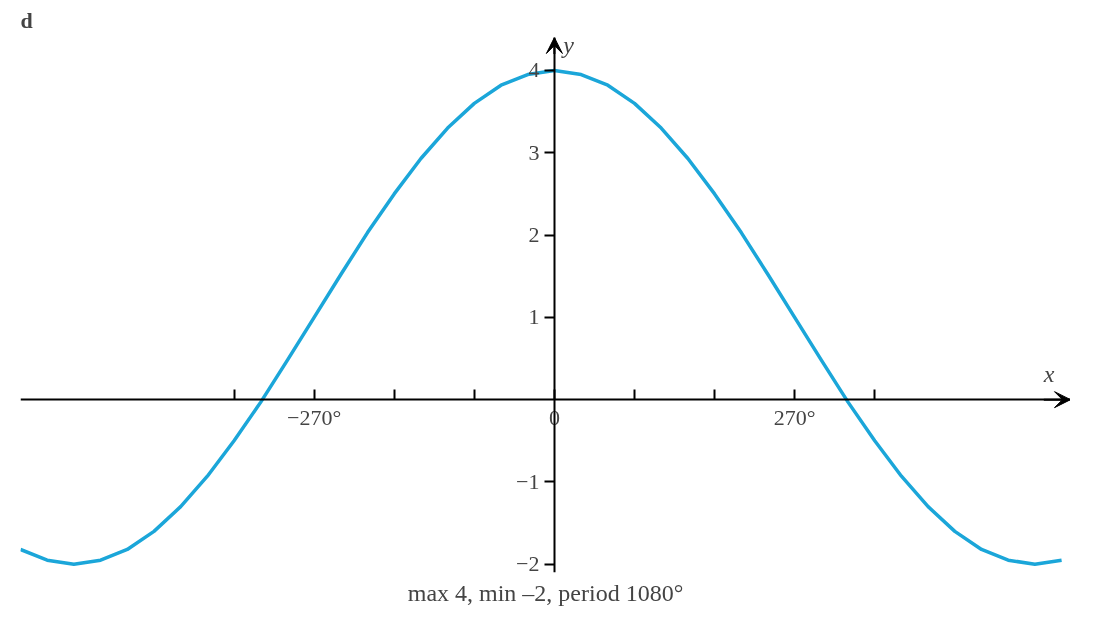 This screenshot has width=1093, height=636. What do you see at coordinates (527, 481) in the screenshot?
I see `y-tick-label: −1` at bounding box center [527, 481].